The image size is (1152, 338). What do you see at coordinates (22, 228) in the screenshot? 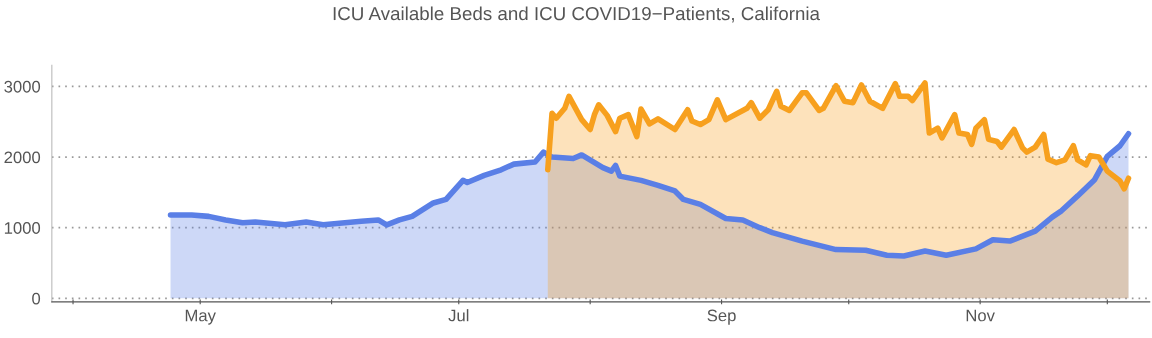
I see `y-tick-label: 1000` at bounding box center [22, 228].